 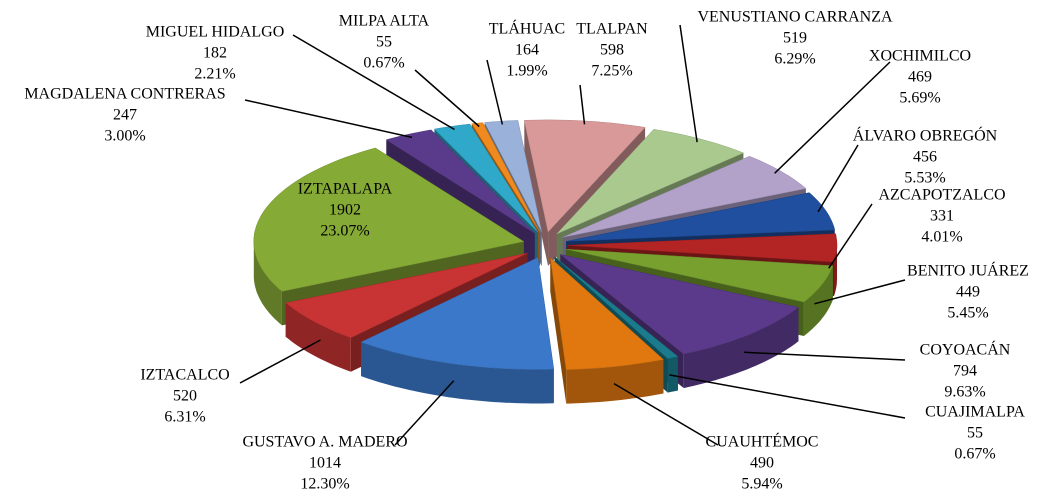 I want to click on data-label-value: 247, so click(x=125, y=115).